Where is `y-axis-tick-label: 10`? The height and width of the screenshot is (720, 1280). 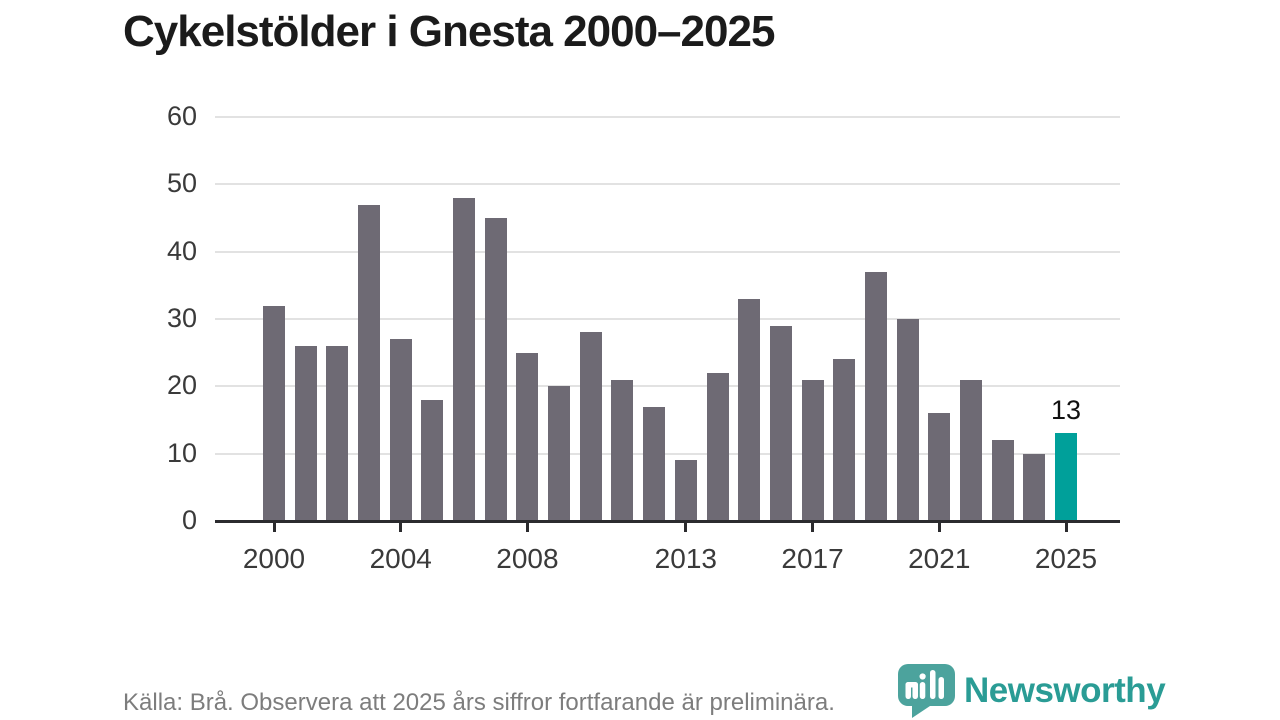
y-axis-tick-label: 10 is located at coordinates (181, 452).